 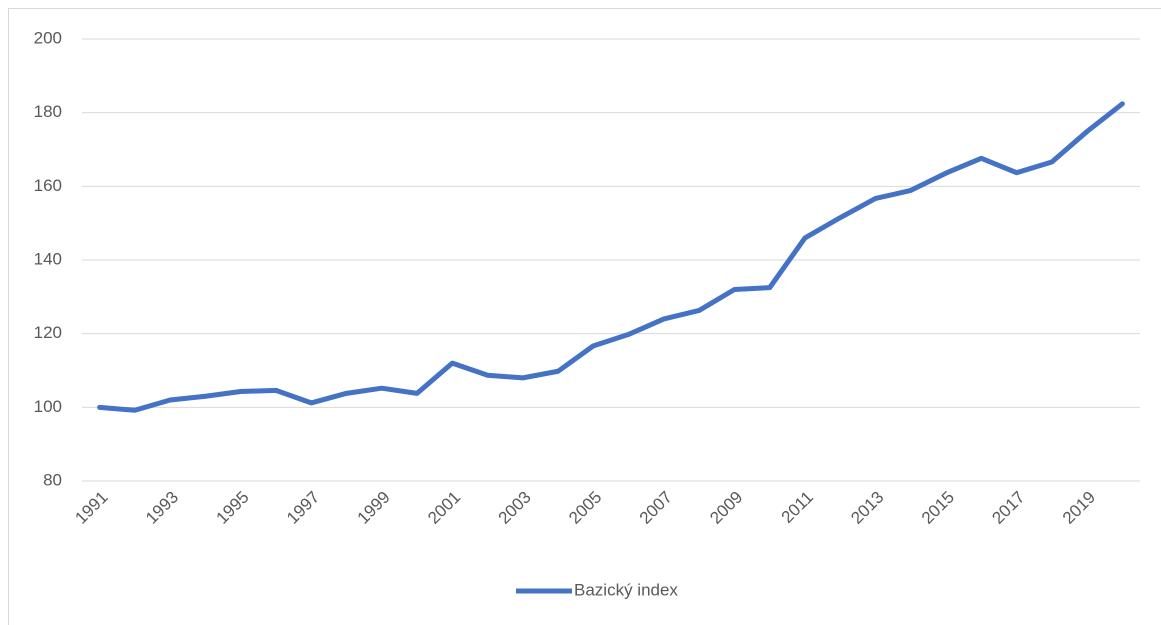 I want to click on y-tick-label: 160, so click(x=48, y=185).